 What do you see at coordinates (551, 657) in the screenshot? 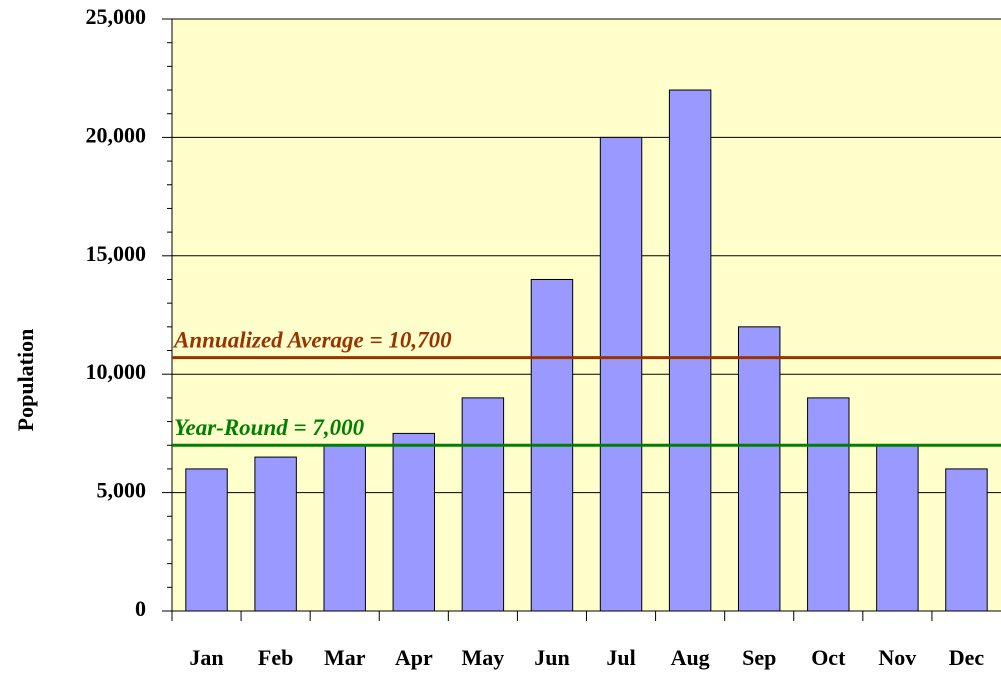
I see `x-tick-label: Jun` at bounding box center [551, 657].